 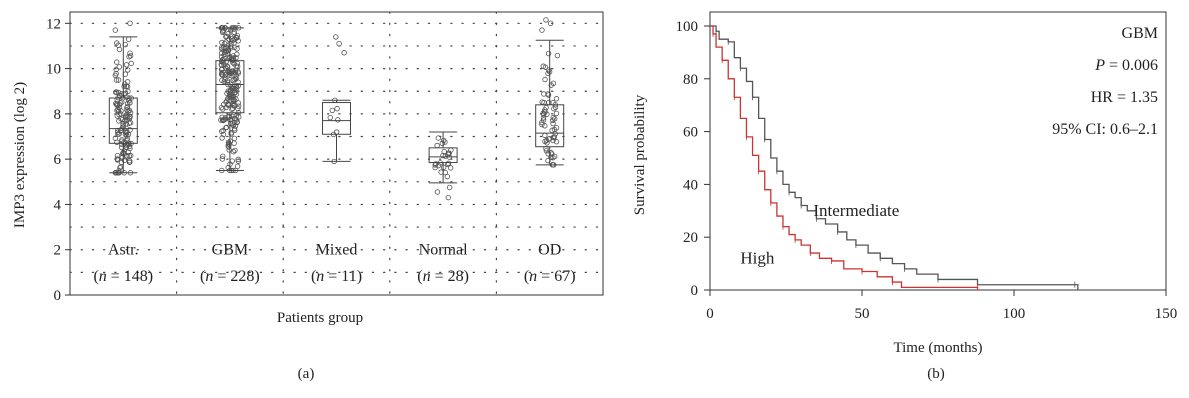 I want to click on n-label: (n = 28), so click(x=443, y=276).